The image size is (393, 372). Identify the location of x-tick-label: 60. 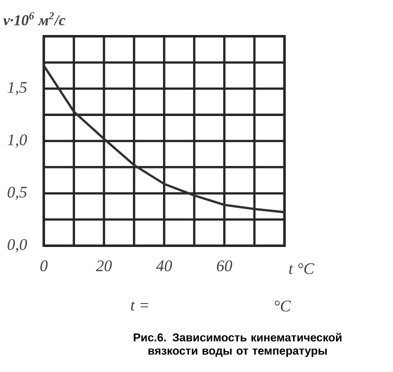
(224, 266).